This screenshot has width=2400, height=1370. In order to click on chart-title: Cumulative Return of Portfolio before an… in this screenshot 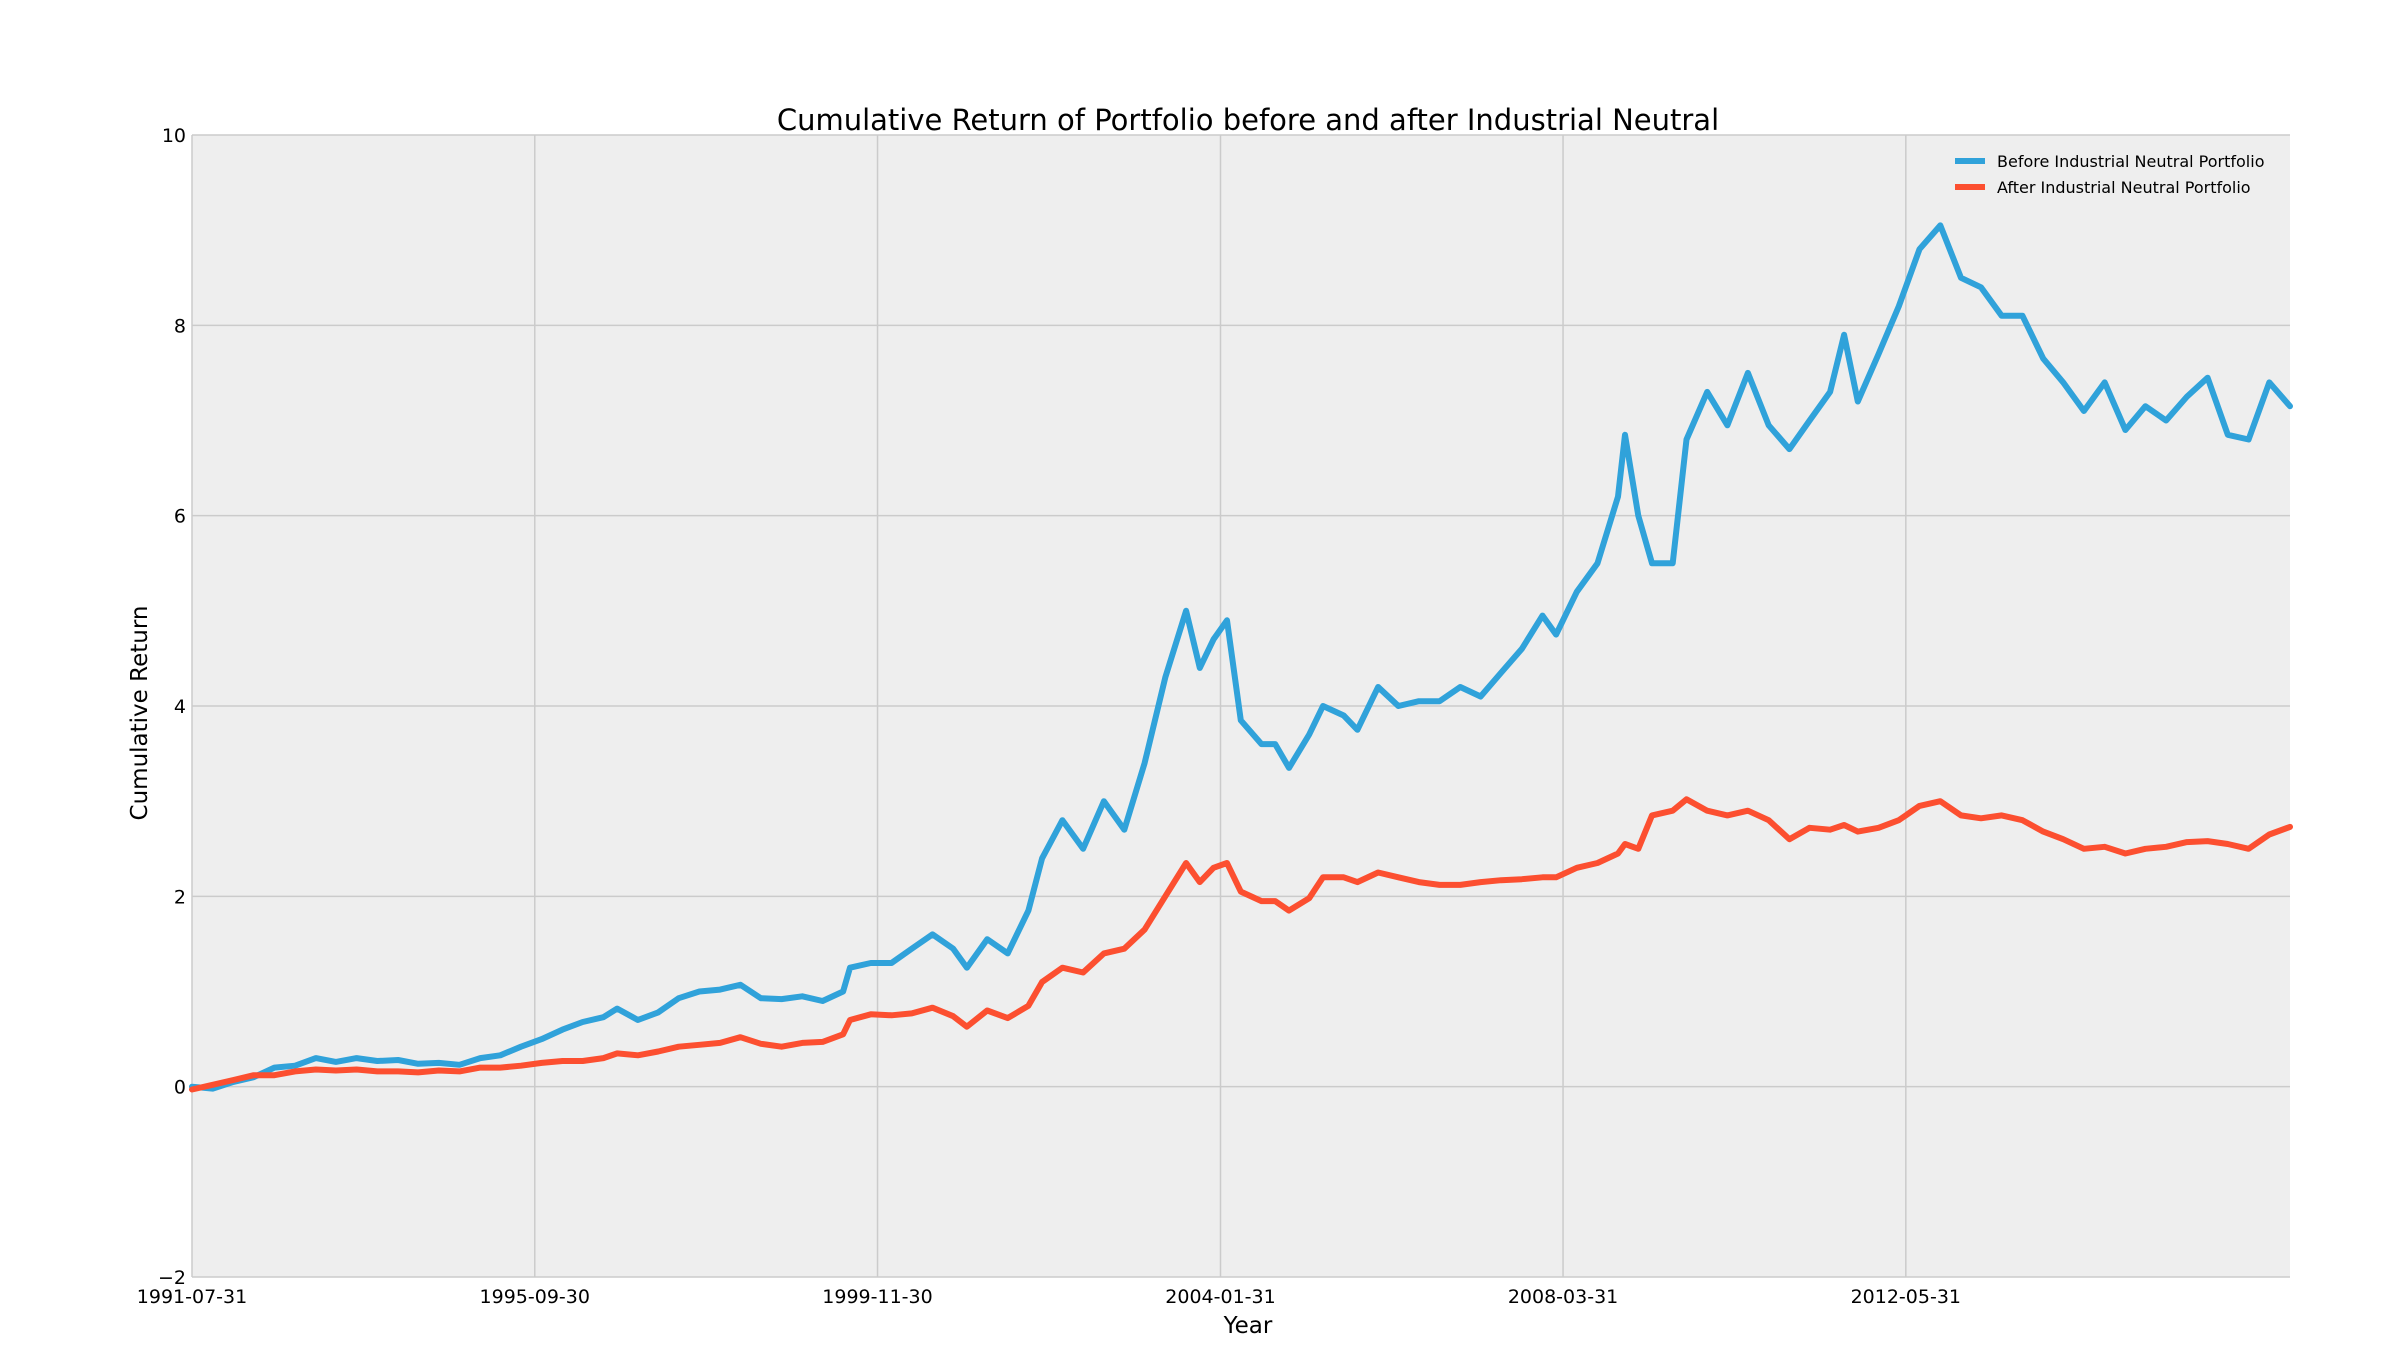, I will do `click(1248, 120)`.